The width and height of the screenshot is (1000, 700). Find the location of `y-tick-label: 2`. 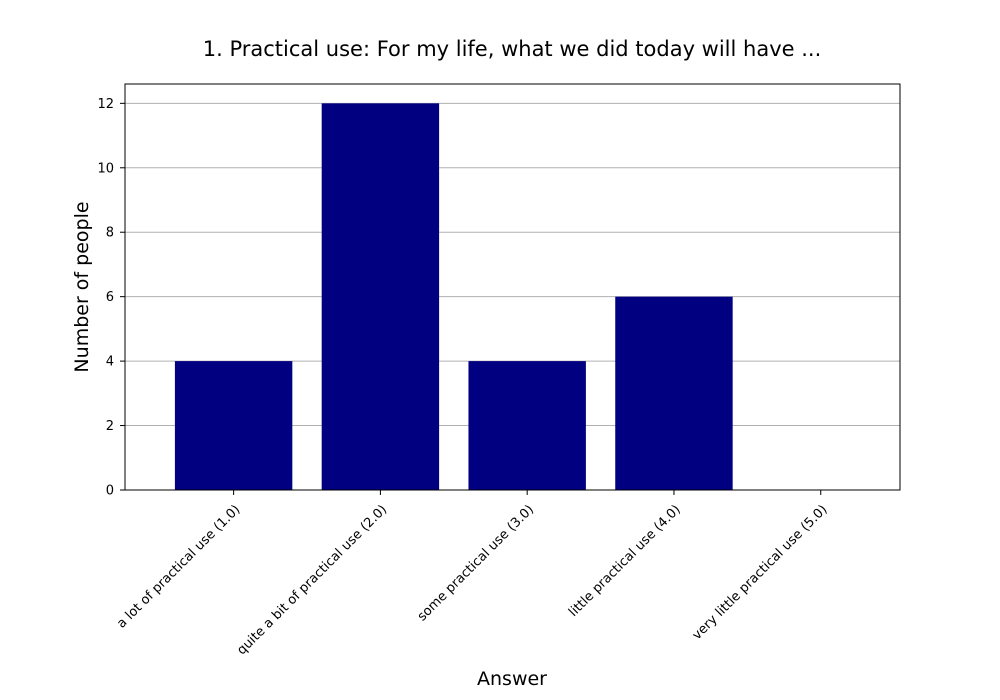

y-tick-label: 2 is located at coordinates (110, 426).